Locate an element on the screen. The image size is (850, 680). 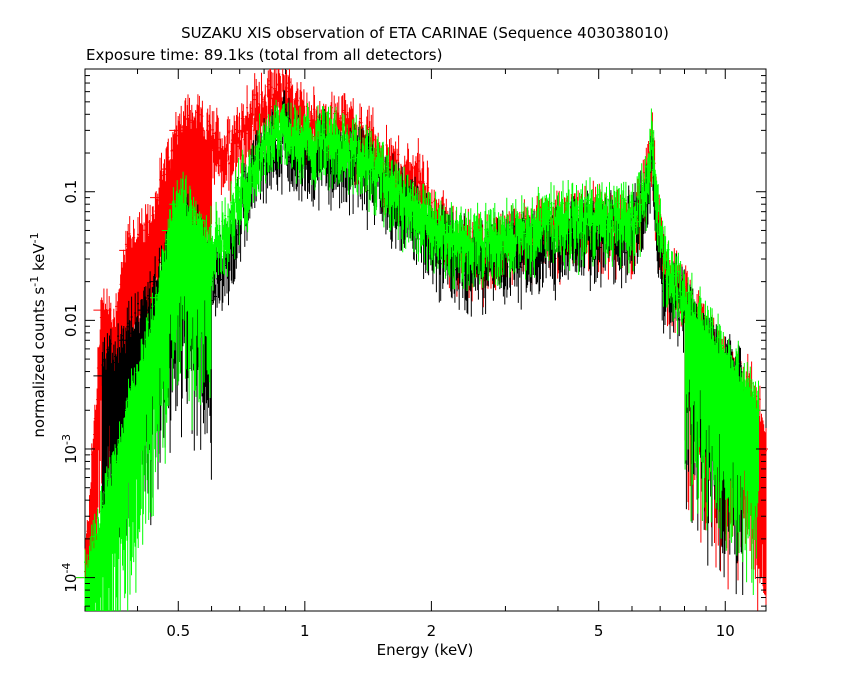
x-tick-label: 10 is located at coordinates (725, 631).